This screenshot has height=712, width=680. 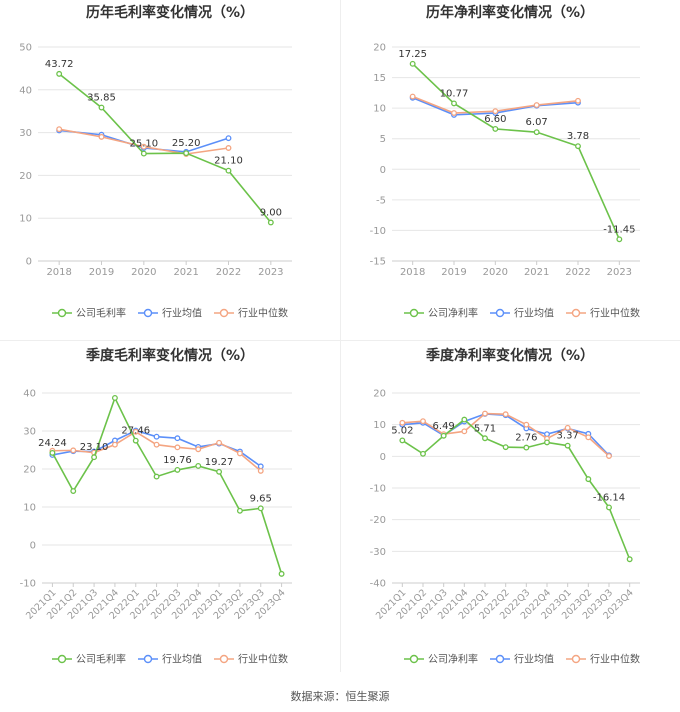 What do you see at coordinates (412, 272) in the screenshot?
I see `x-tick-label: 2018` at bounding box center [412, 272].